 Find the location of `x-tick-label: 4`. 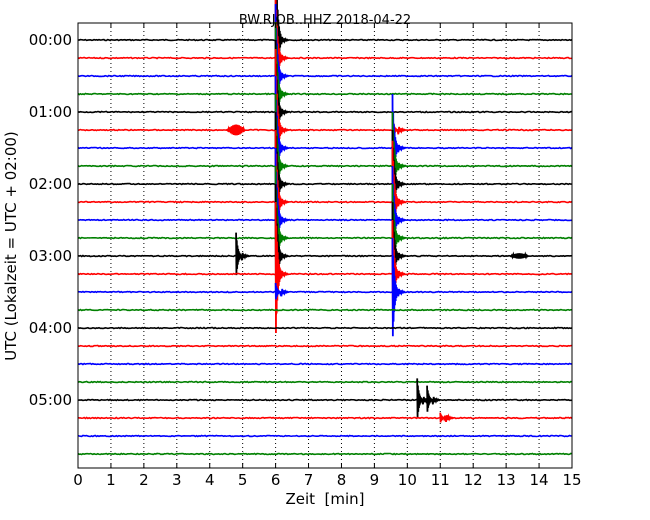

x-tick-label: 4 is located at coordinates (210, 480).